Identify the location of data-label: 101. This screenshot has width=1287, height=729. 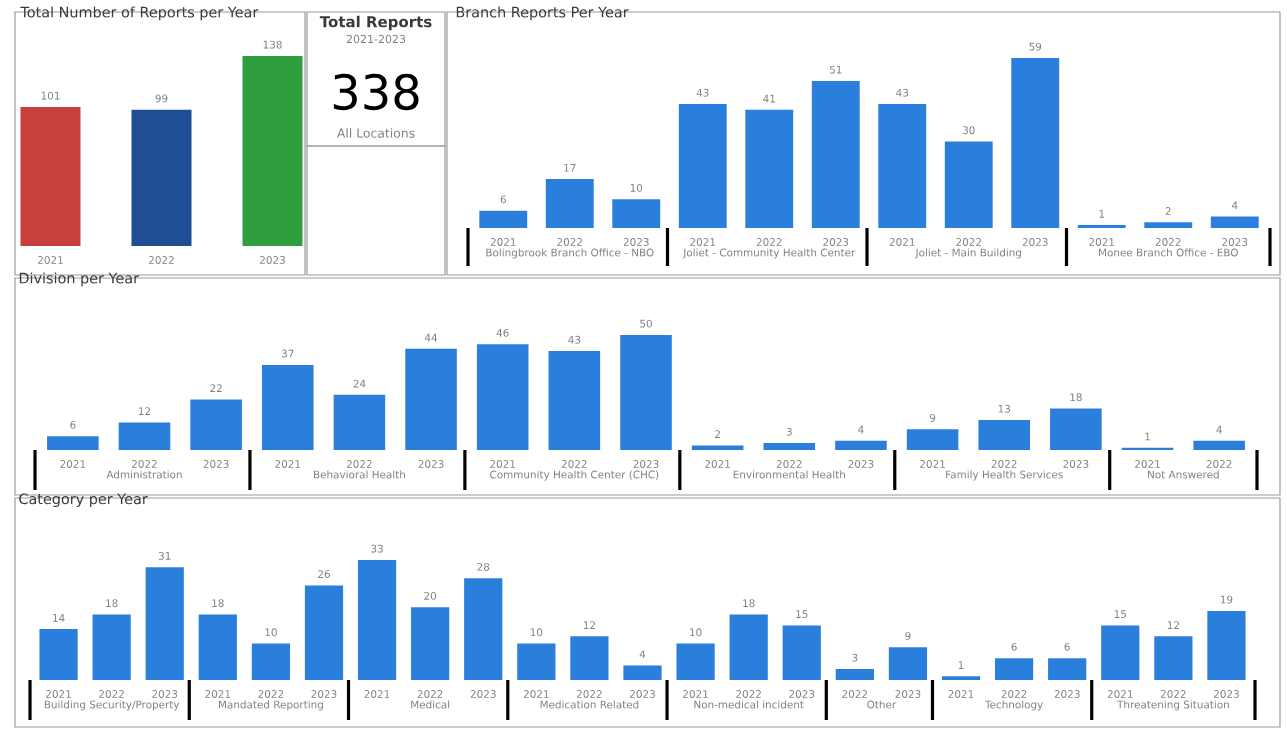
(50, 95).